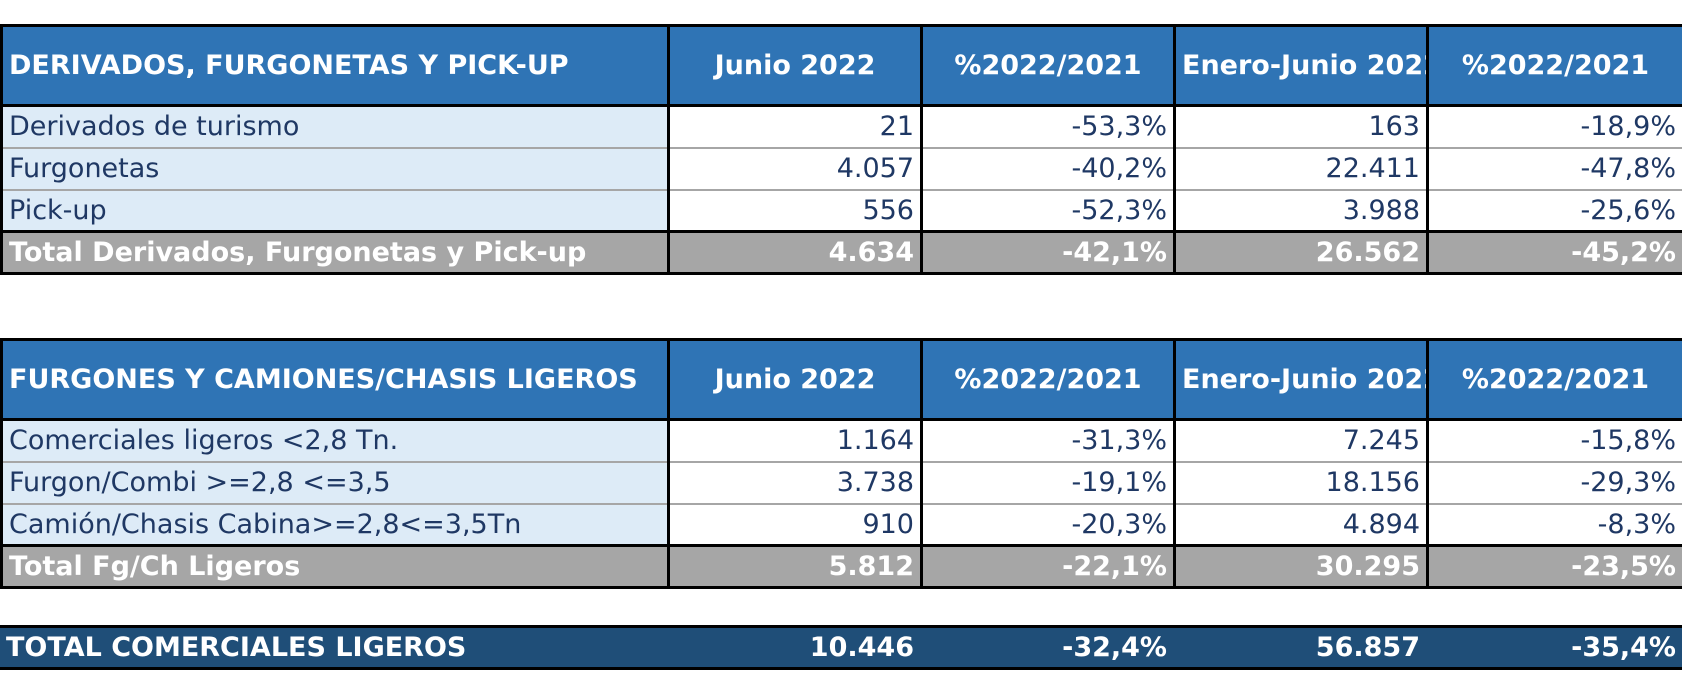  I want to click on ytd-value: 3.988, so click(1301, 211).